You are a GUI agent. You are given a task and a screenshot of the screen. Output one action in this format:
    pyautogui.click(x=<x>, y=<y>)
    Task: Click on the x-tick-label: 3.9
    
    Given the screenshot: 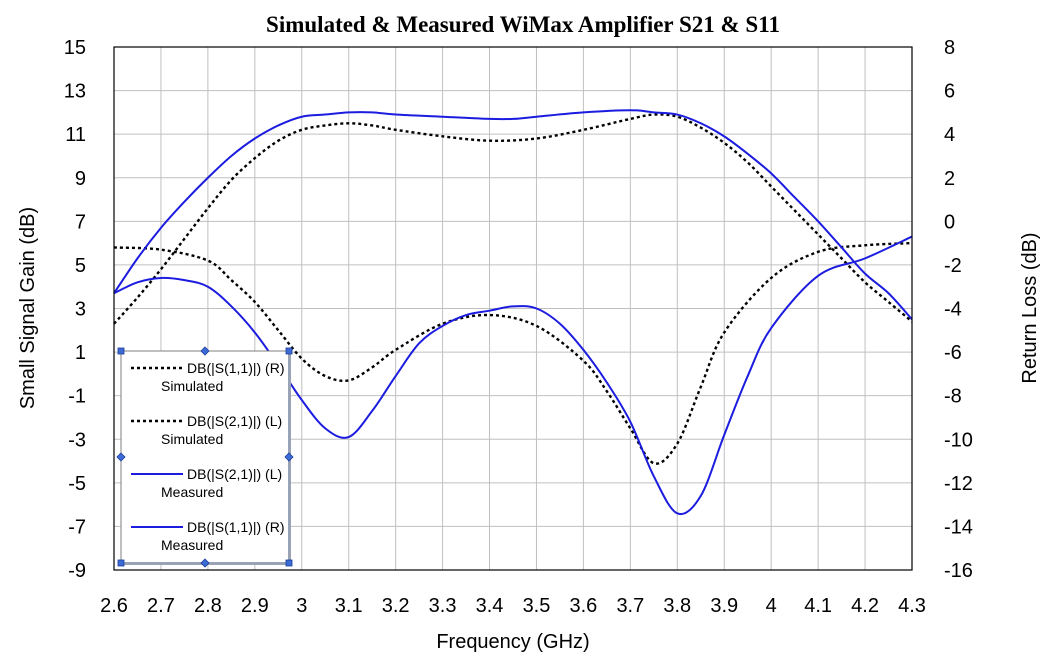 What is the action you would take?
    pyautogui.click(x=724, y=606)
    